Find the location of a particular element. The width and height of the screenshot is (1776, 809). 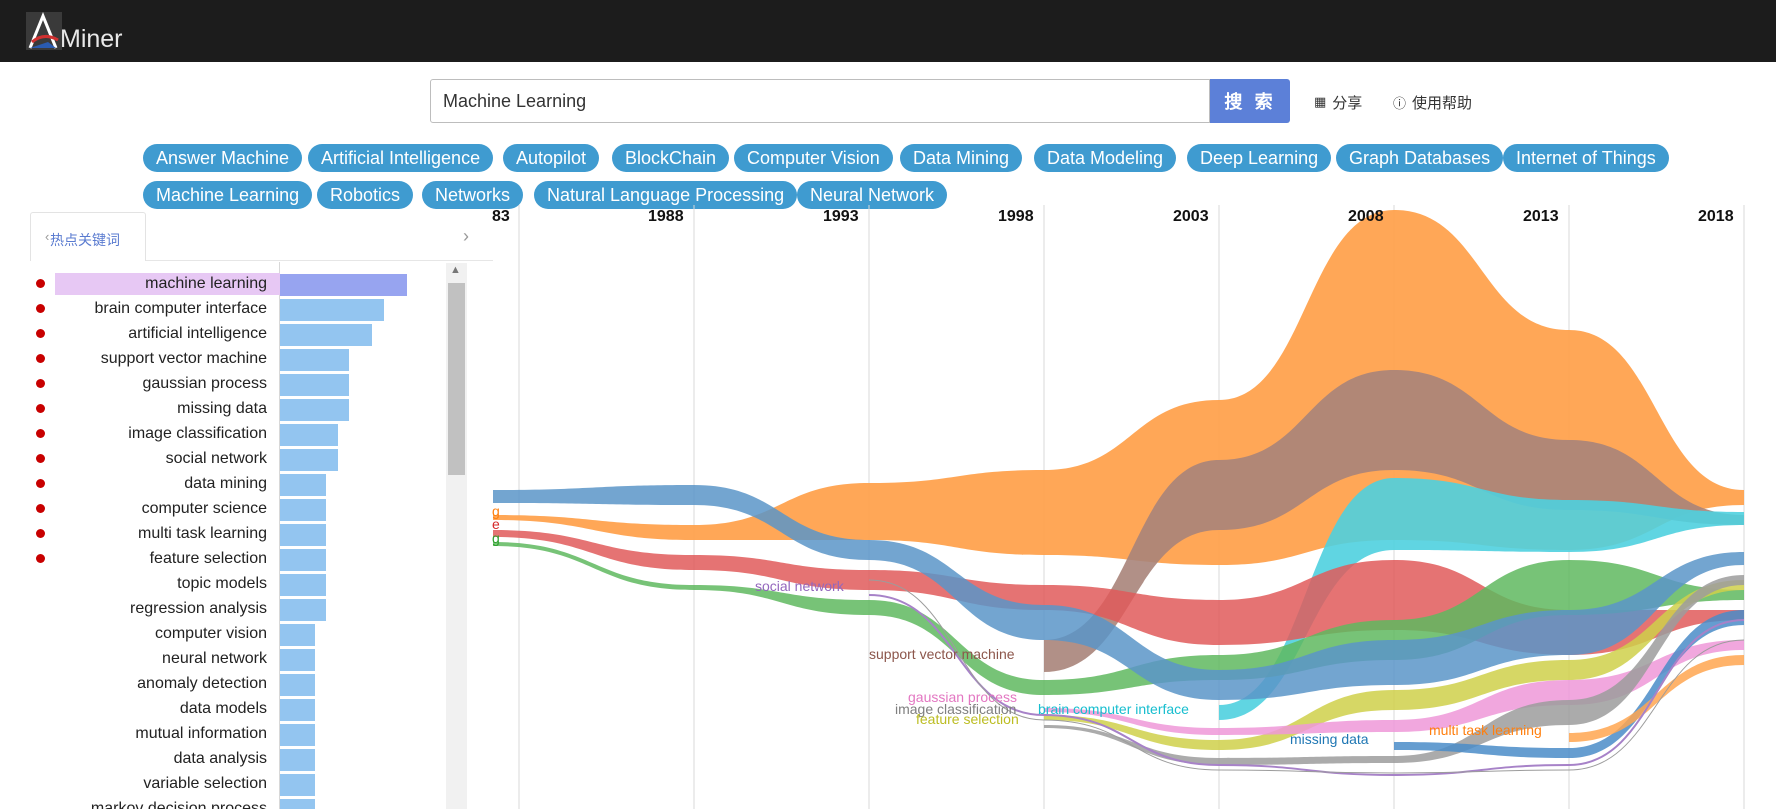

keyword-row: missing data is located at coordinates (240, 409).